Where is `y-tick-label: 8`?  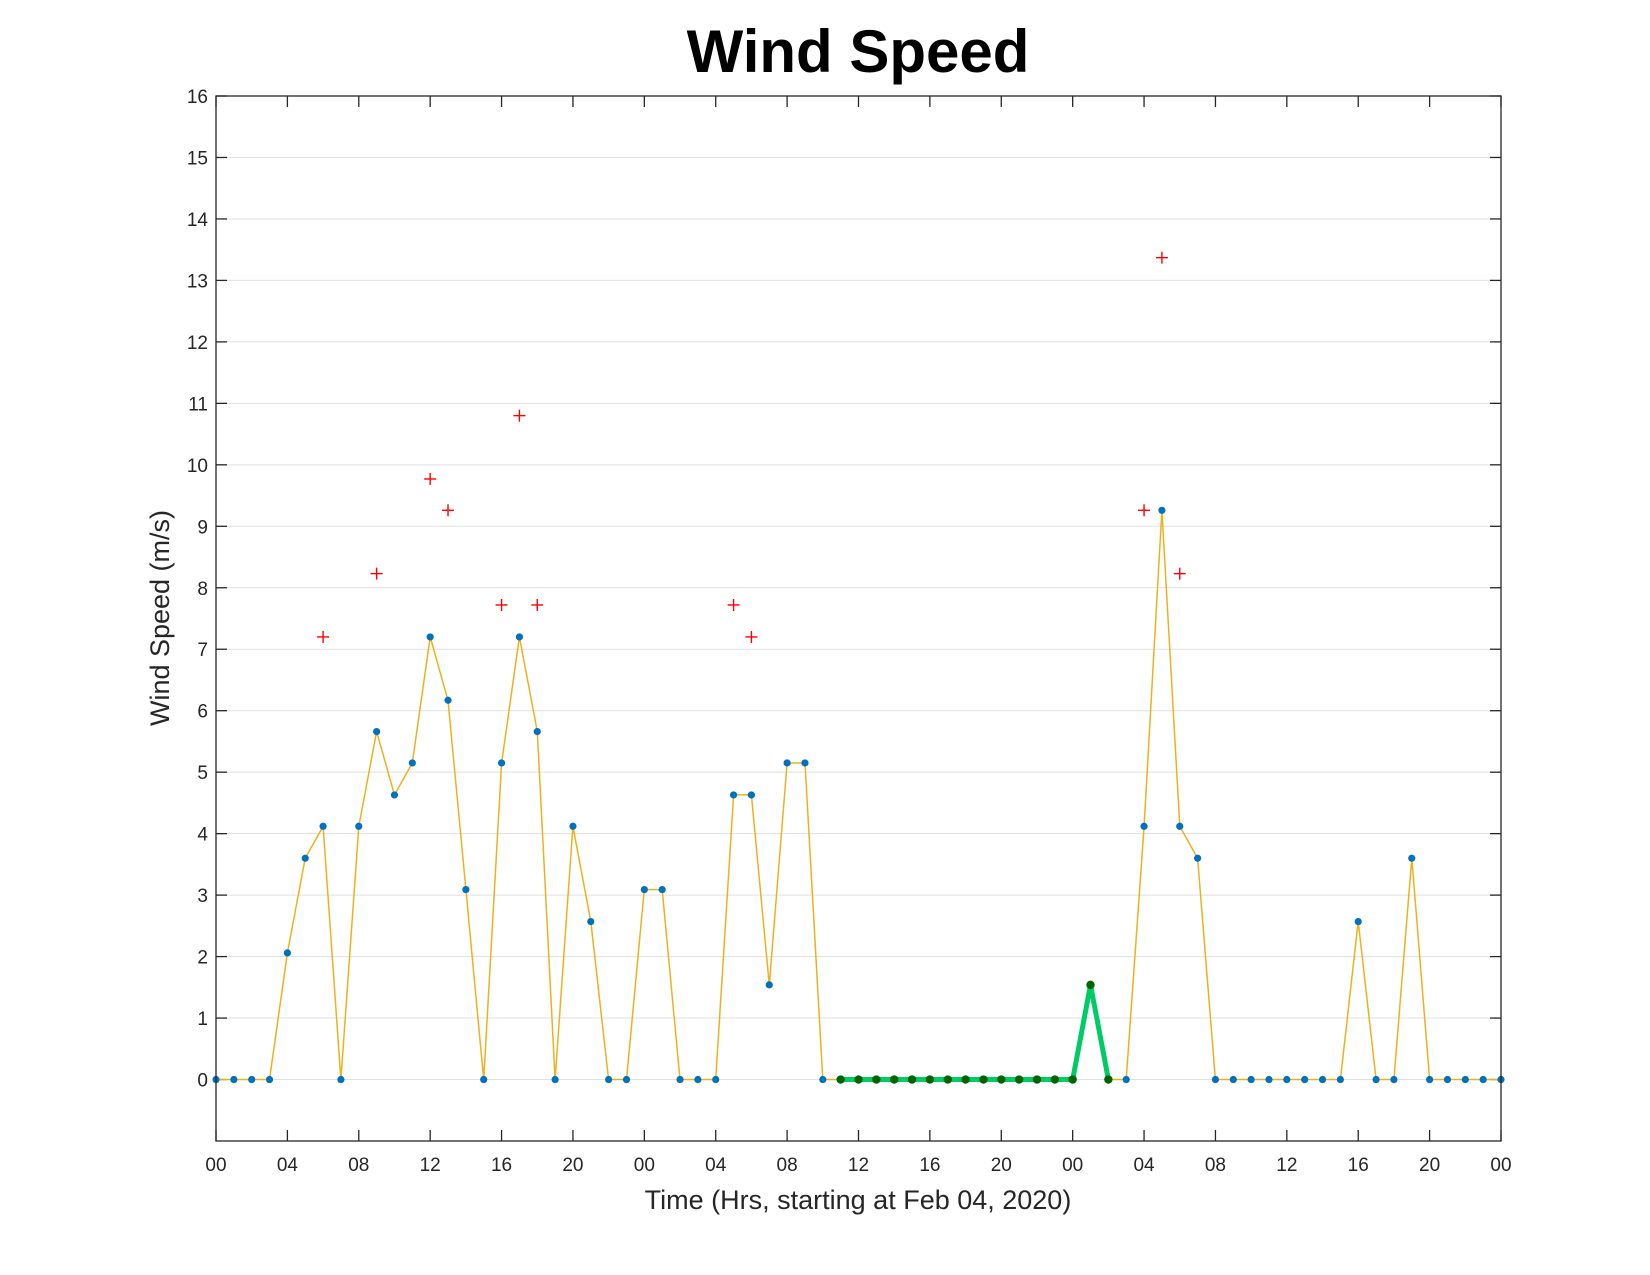 y-tick-label: 8 is located at coordinates (202, 589).